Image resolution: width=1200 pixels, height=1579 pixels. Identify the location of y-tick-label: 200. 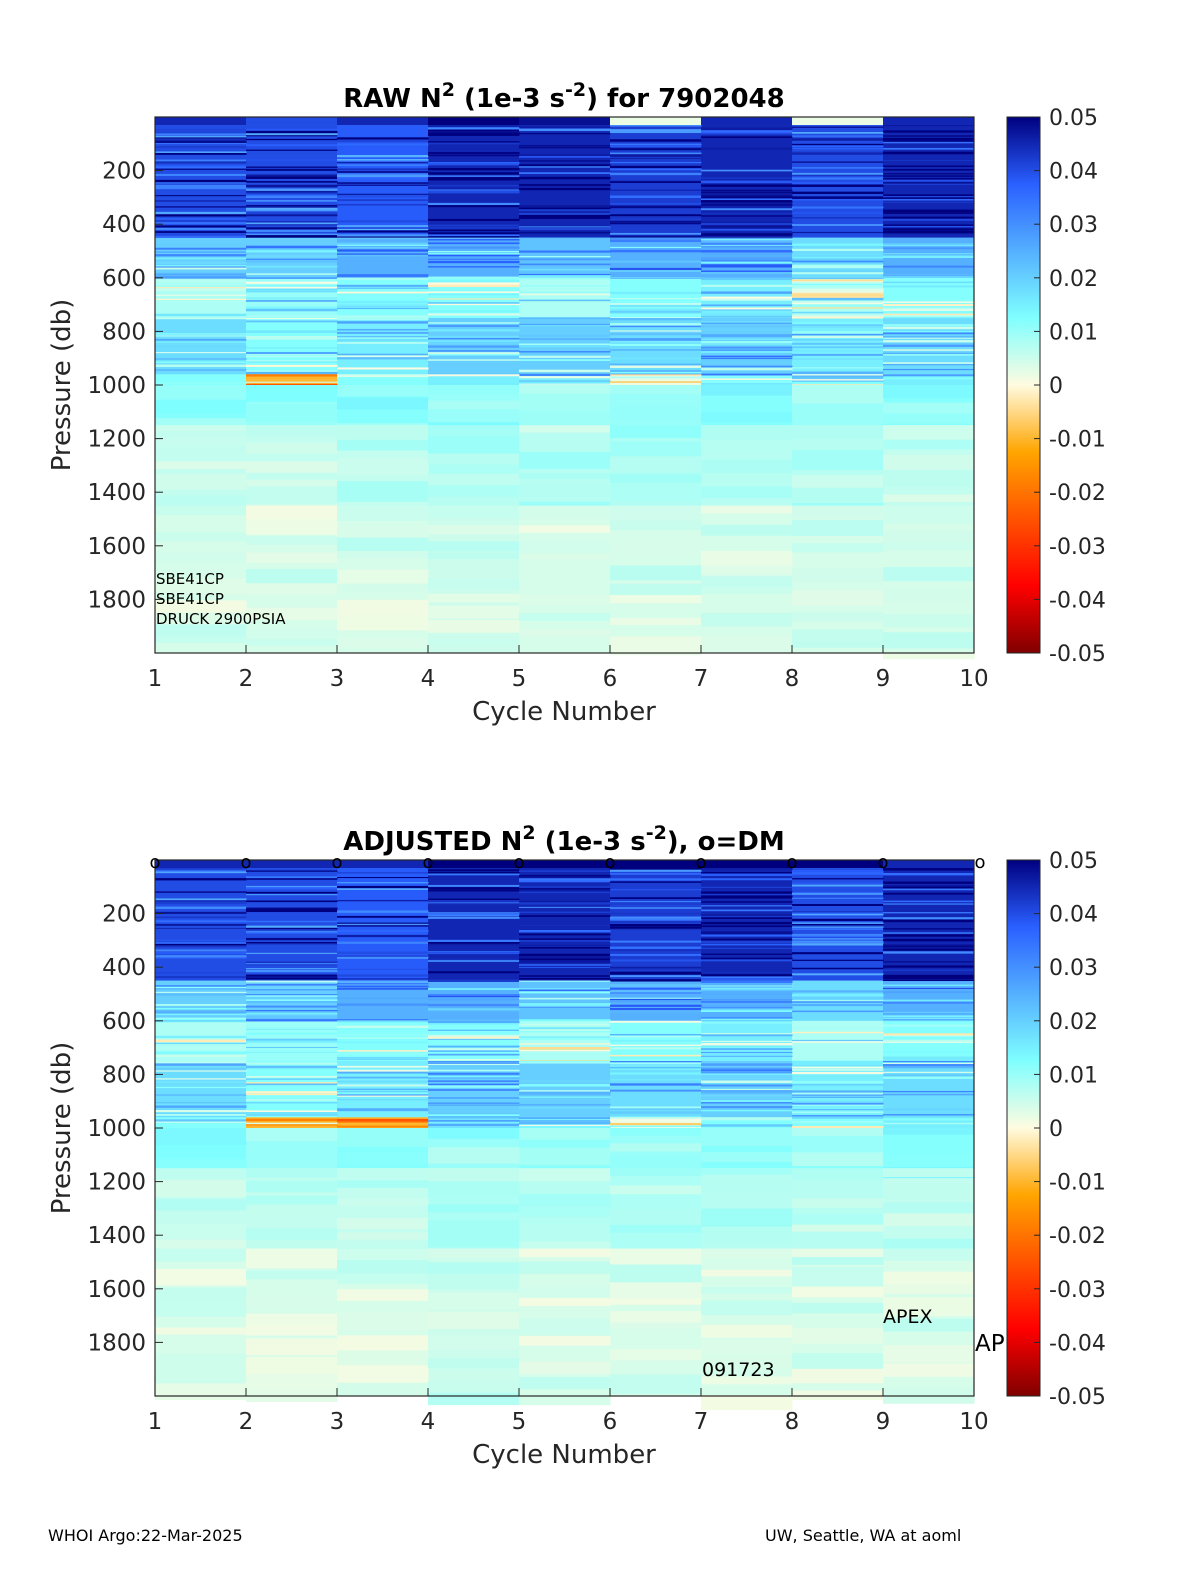
(124, 915).